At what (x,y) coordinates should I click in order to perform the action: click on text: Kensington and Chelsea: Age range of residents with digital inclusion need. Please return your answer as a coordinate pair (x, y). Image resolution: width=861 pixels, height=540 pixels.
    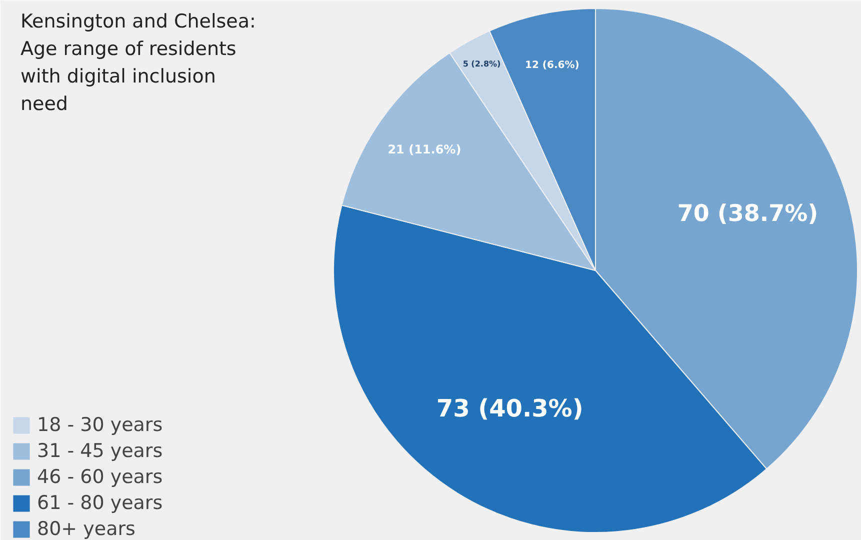
    Looking at the image, I should click on (138, 62).